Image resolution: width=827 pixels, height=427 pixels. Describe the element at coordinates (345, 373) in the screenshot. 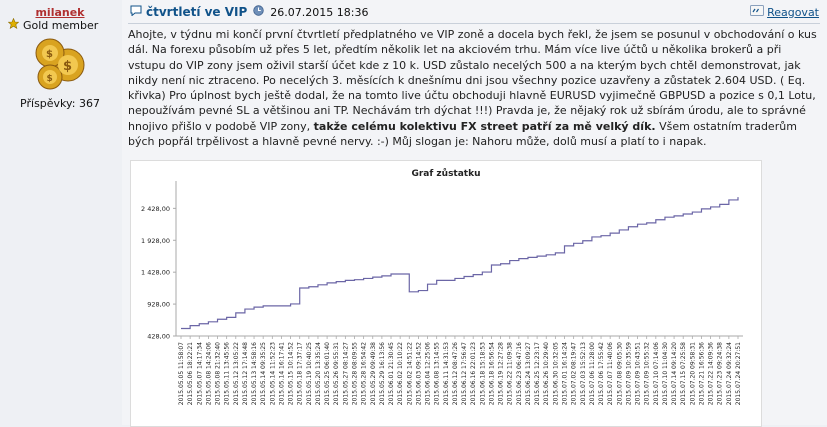

I see `x-tick-label: 2015.05.27 08:14:27` at that location.